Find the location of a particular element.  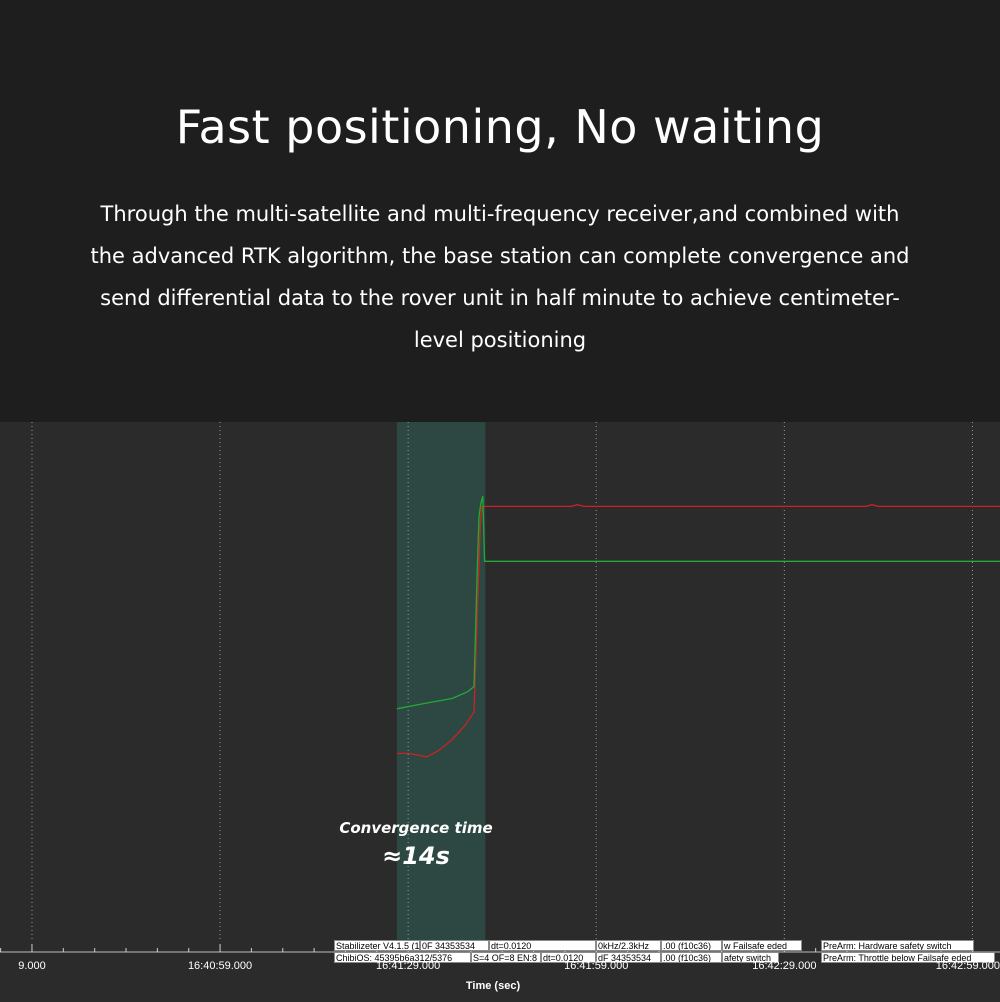

x-tick-label: 16:41:29.000 is located at coordinates (408, 966).